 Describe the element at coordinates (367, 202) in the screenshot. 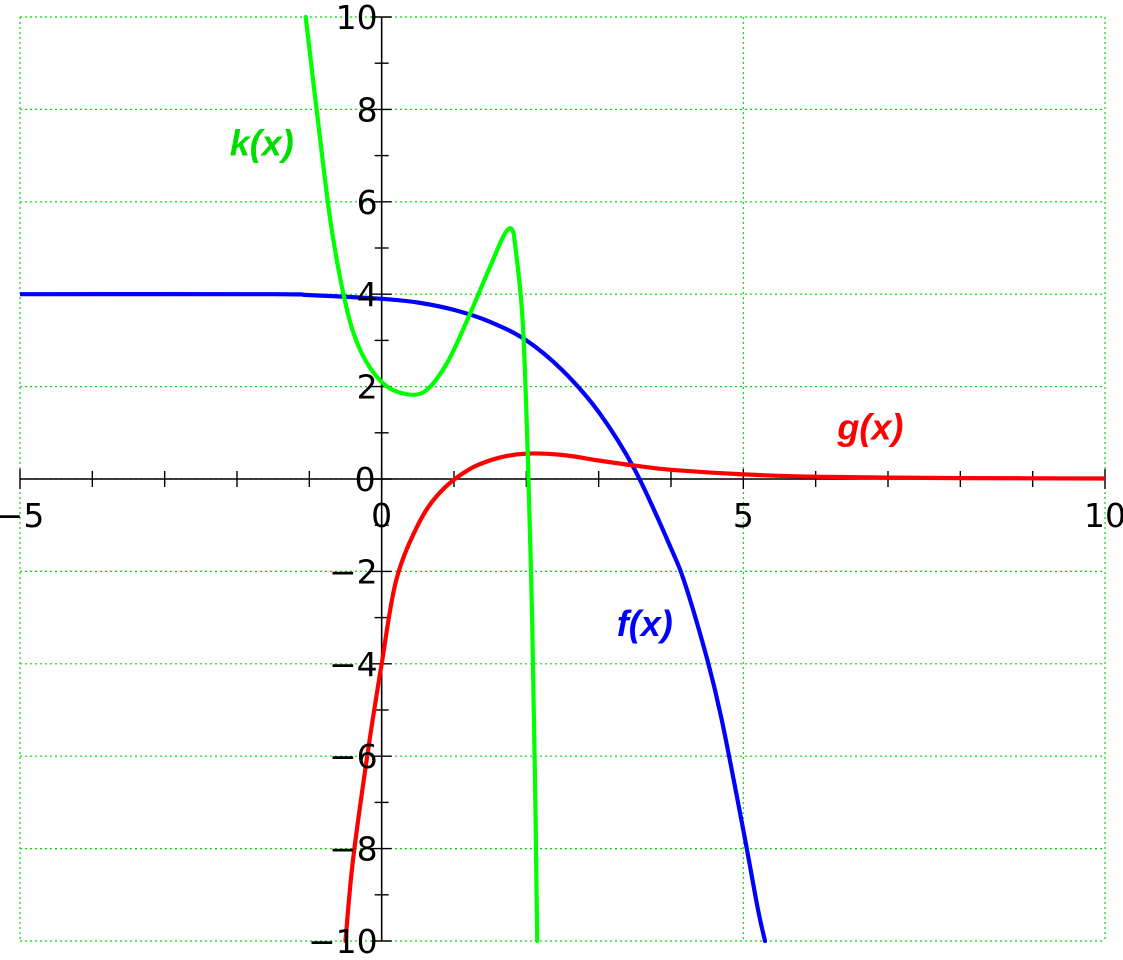

I see `y-tick-label: 6` at that location.